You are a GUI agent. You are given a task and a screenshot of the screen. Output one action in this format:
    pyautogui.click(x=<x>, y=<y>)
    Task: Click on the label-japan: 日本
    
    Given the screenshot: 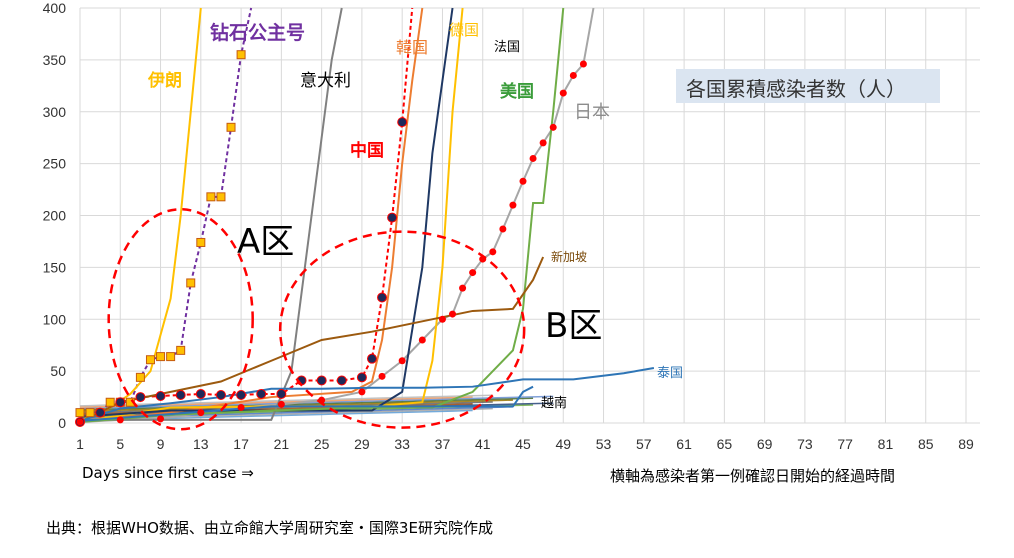 What is the action you would take?
    pyautogui.click(x=592, y=112)
    